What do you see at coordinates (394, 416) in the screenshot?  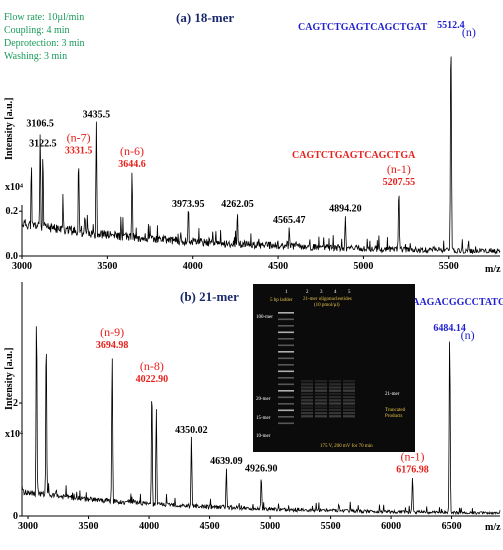 I see `gel-truncated-2: Products` at bounding box center [394, 416].